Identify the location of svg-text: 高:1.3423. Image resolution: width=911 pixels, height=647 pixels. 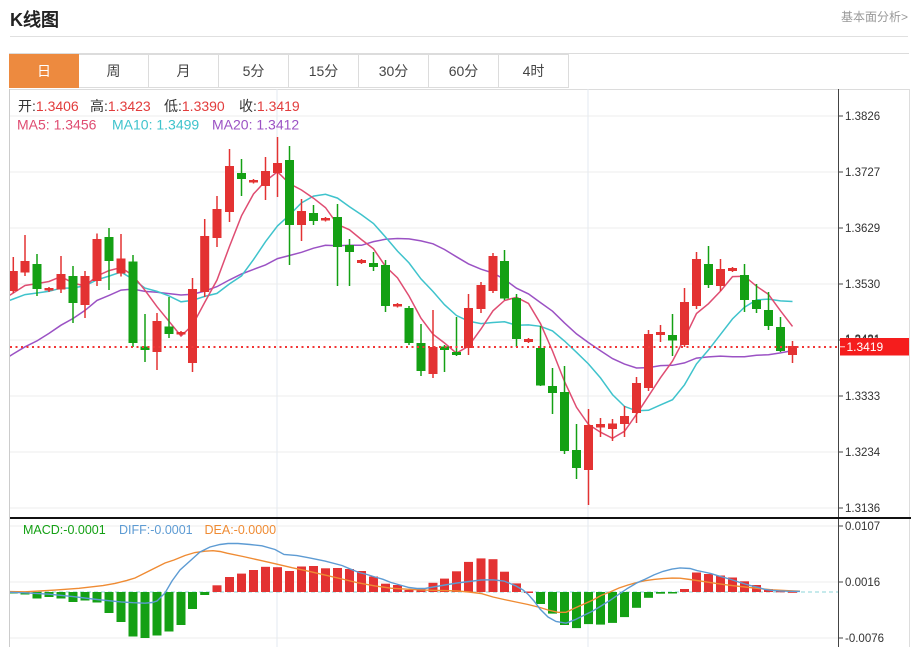
(120, 106).